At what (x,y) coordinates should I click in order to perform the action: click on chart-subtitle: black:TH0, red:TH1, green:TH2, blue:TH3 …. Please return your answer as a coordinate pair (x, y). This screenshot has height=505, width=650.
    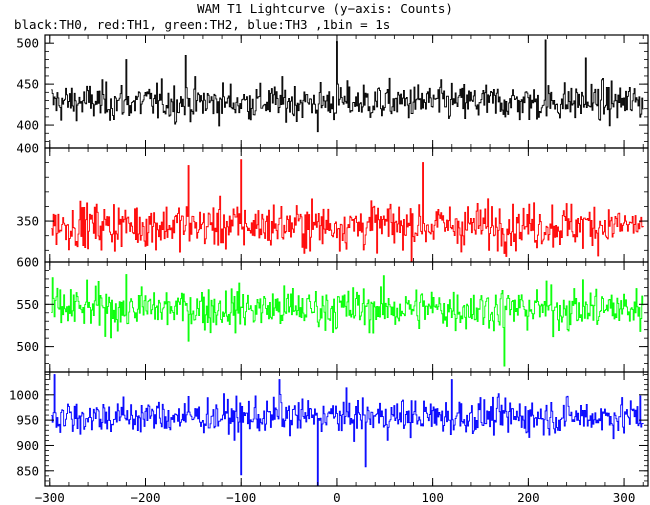
    Looking at the image, I should click on (202, 24).